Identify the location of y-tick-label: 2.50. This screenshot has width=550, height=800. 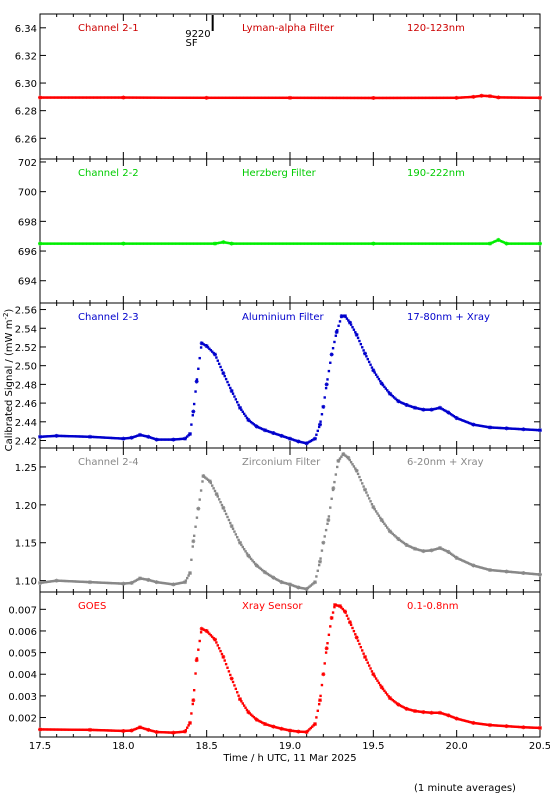
(26, 367).